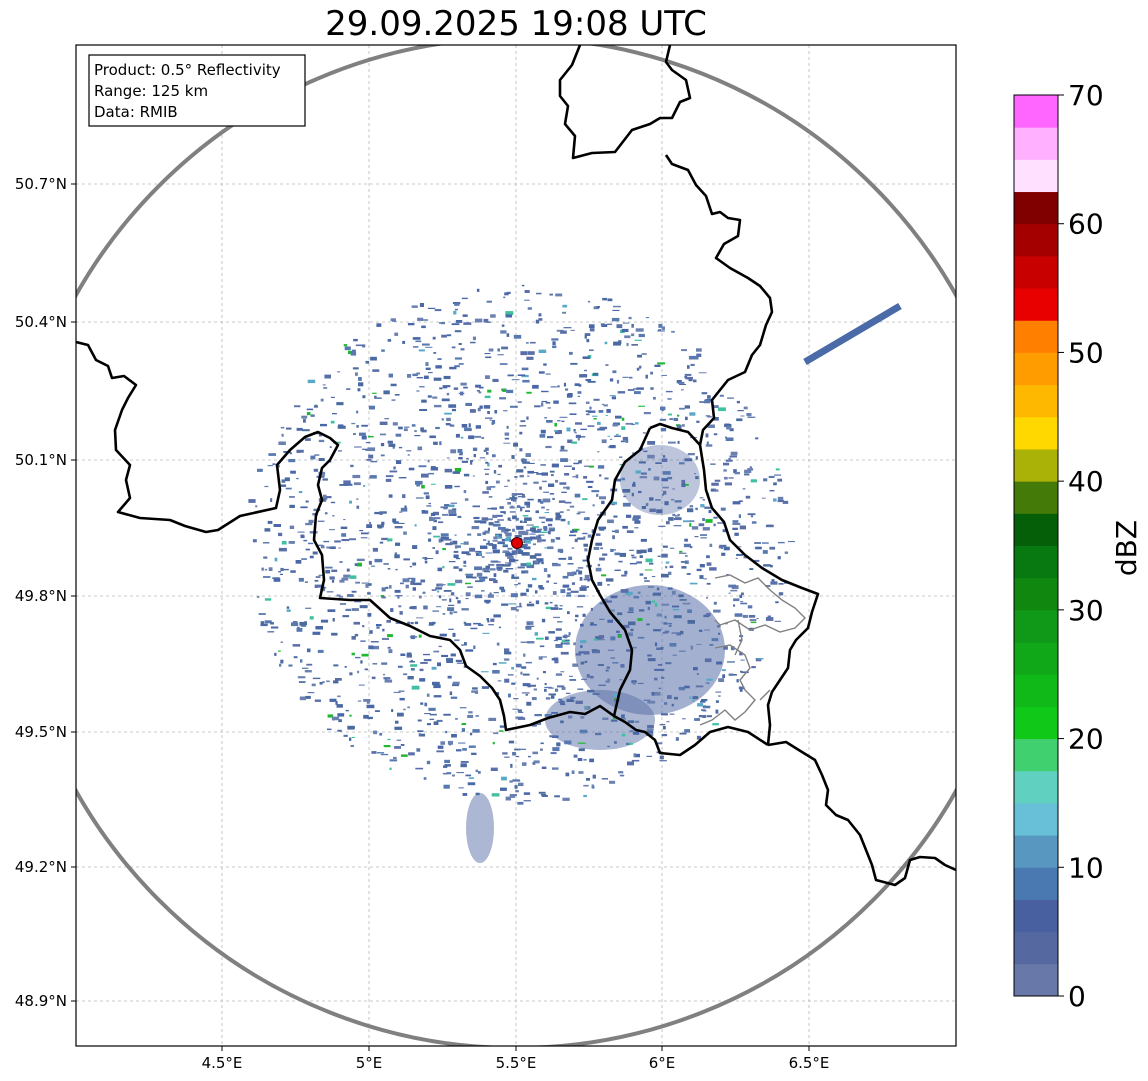  Describe the element at coordinates (187, 70) in the screenshot. I see `info-product: Product: 0.5° Reflectivity` at that location.